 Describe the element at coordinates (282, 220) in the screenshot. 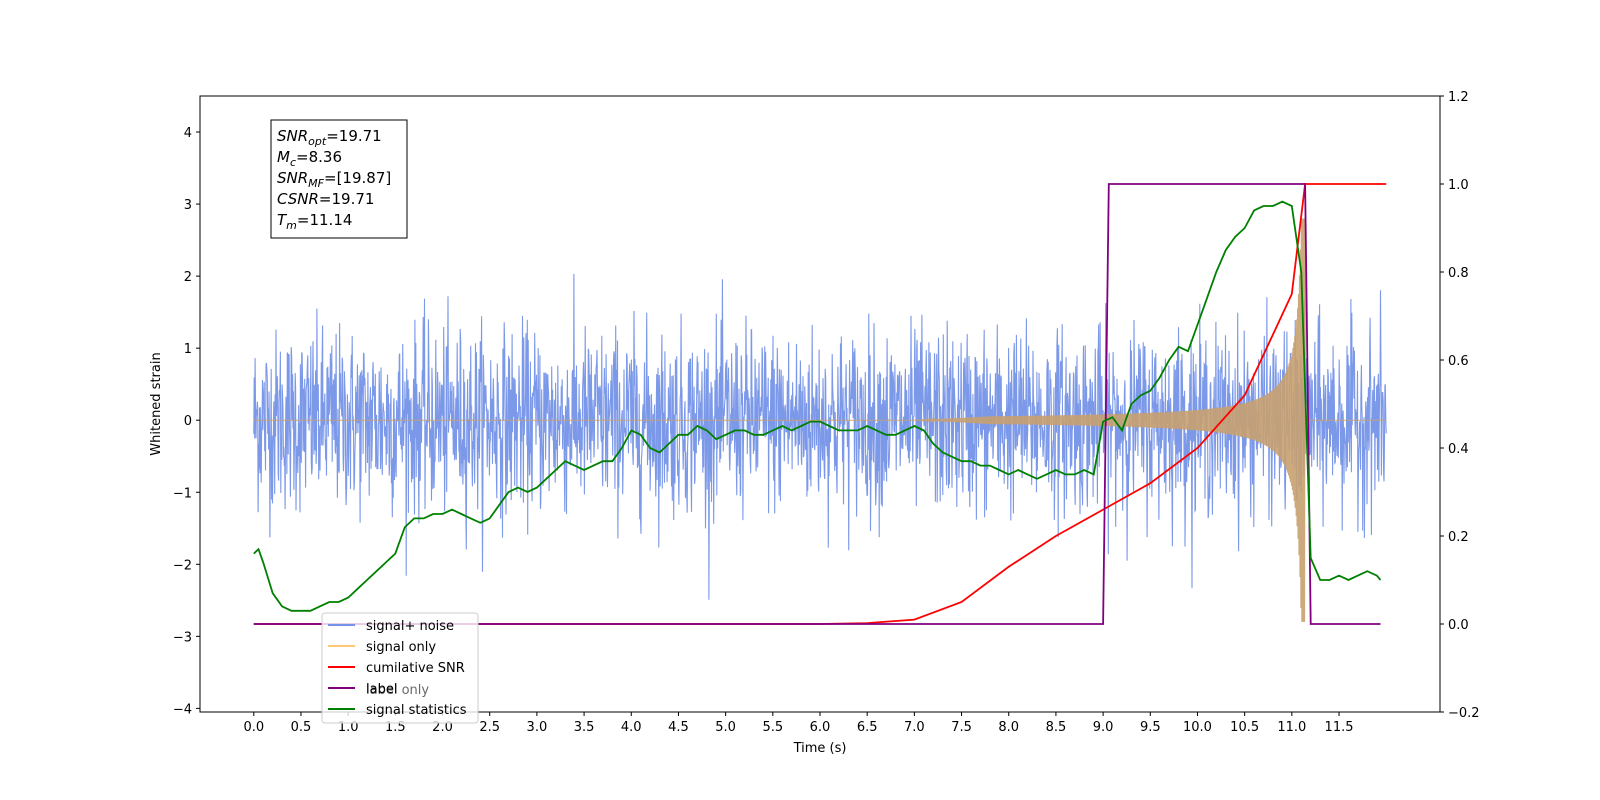

I see `annotation-symbol: T` at that location.